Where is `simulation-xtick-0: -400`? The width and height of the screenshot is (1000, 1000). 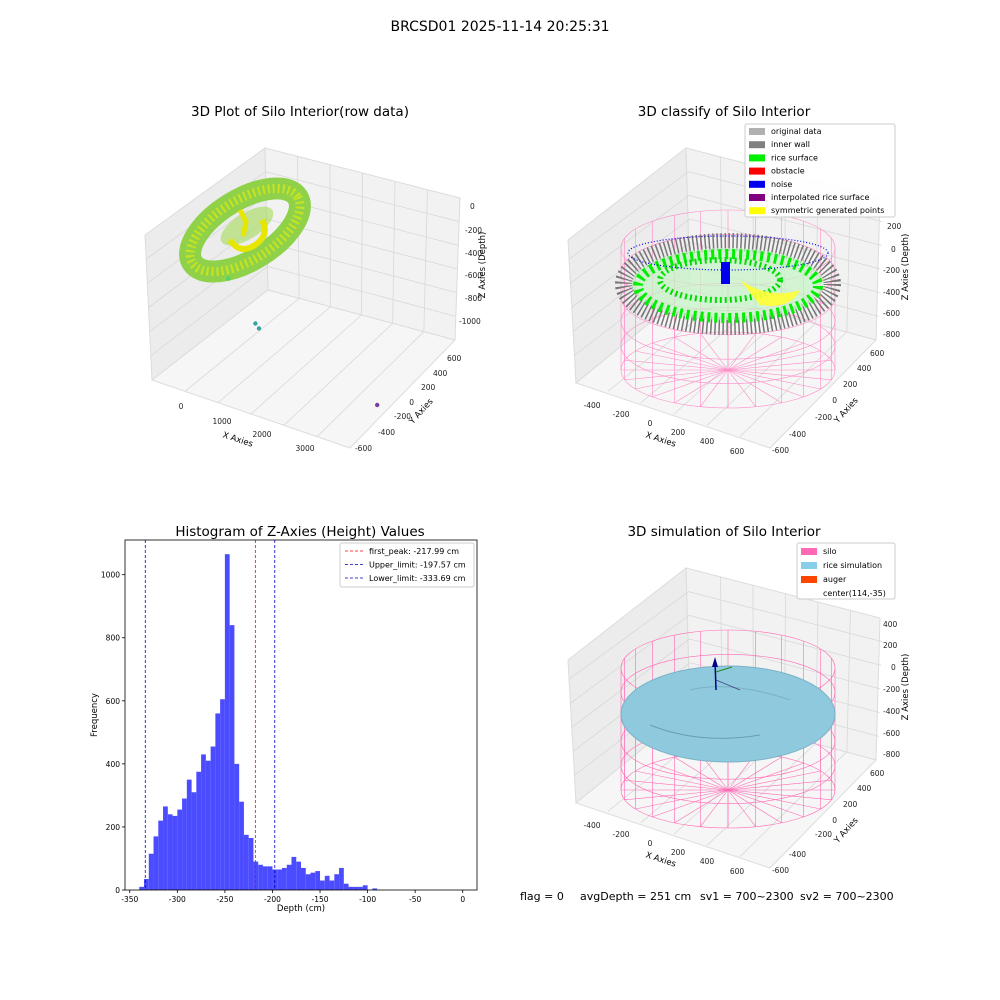 simulation-xtick-0: -400 is located at coordinates (591, 825).